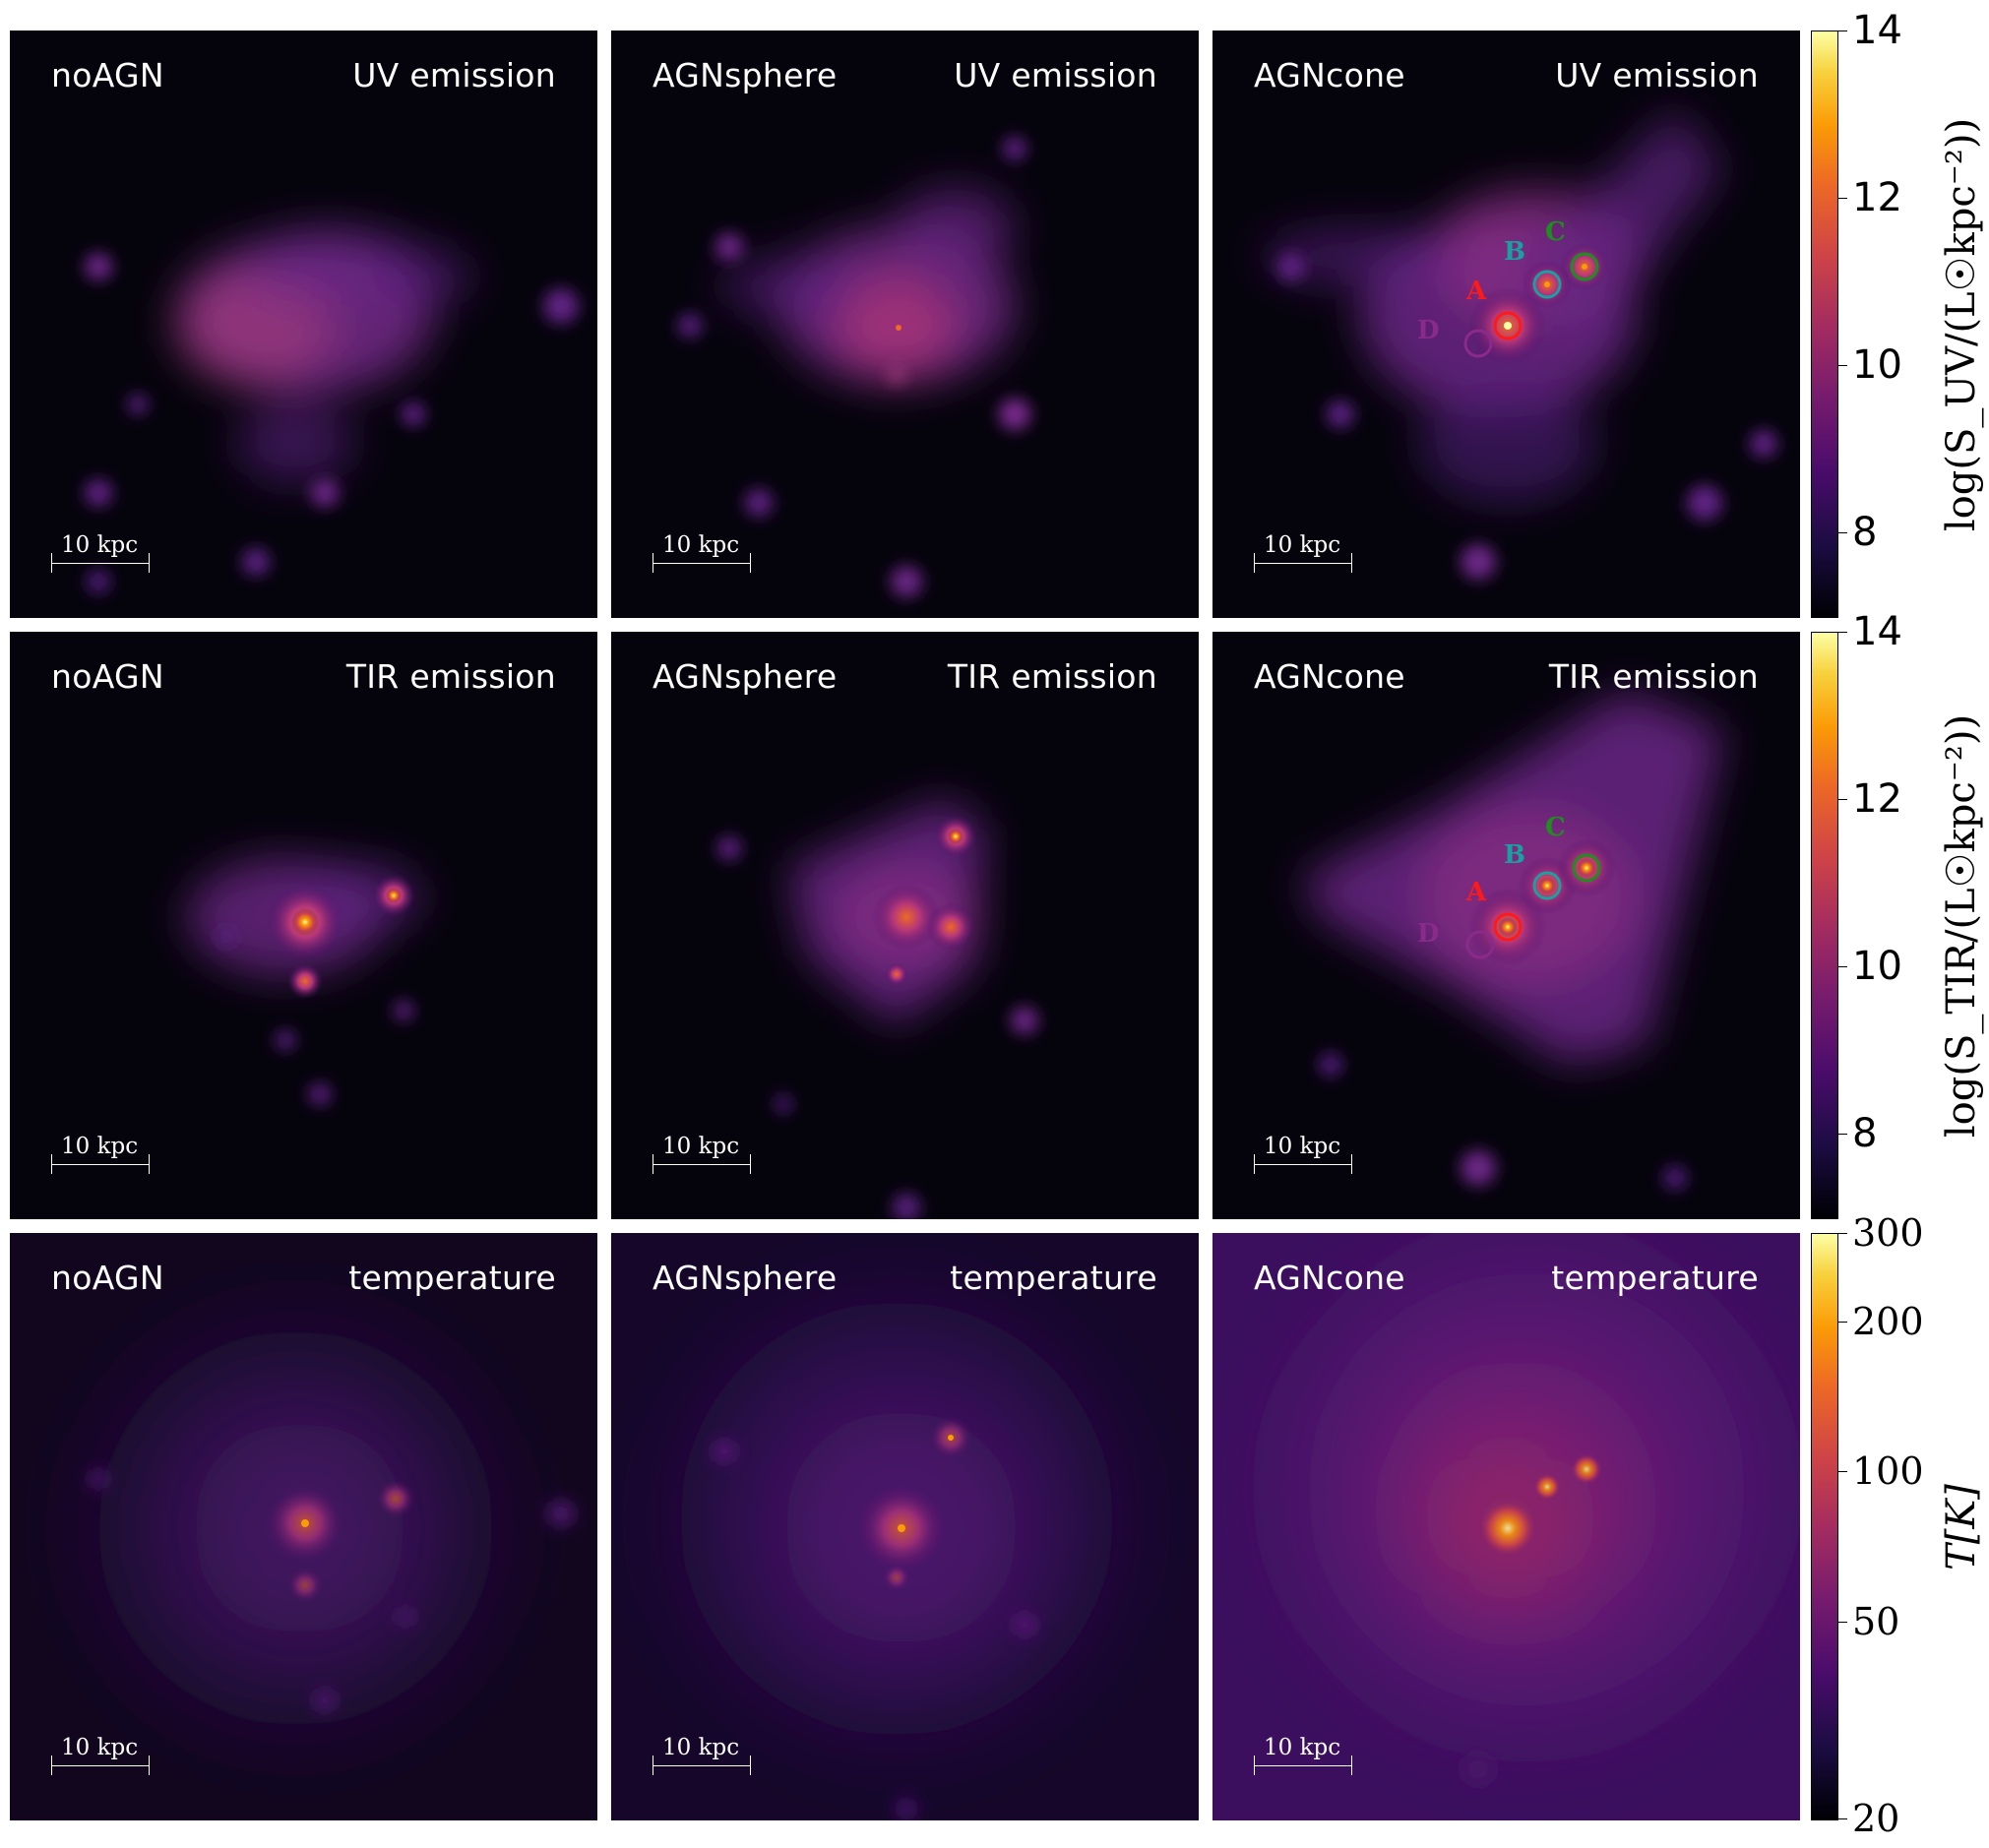  What do you see at coordinates (1877, 365) in the screenshot?
I see `colorbar-uv-tick: 10` at bounding box center [1877, 365].